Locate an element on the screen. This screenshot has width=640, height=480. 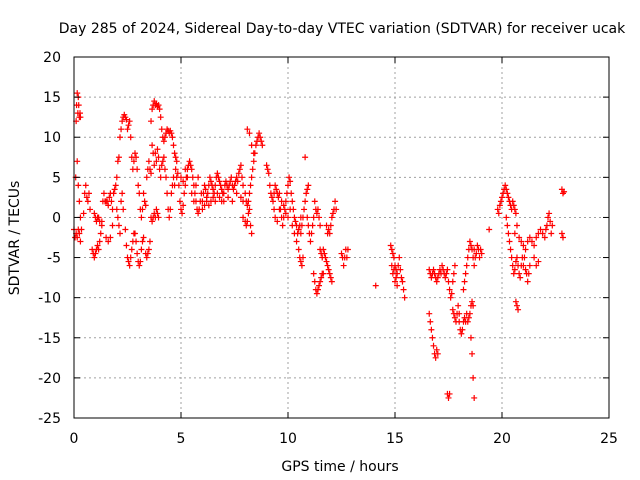
x-tick-label: 0 is located at coordinates (74, 439).